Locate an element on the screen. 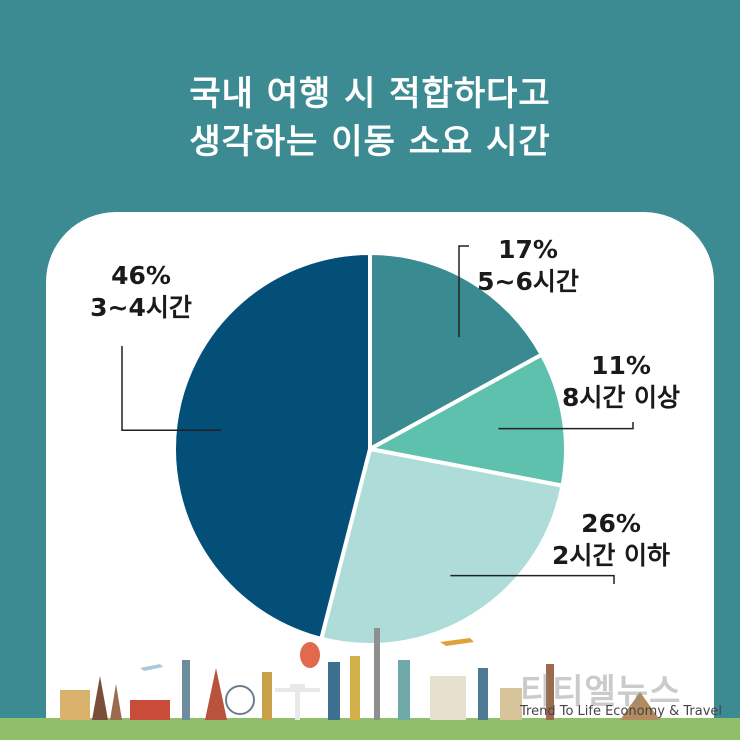 Image resolution: width=740 pixels, height=740 pixels. slice-label-8h-plus: 11% 8시간 이상 is located at coordinates (621, 382).